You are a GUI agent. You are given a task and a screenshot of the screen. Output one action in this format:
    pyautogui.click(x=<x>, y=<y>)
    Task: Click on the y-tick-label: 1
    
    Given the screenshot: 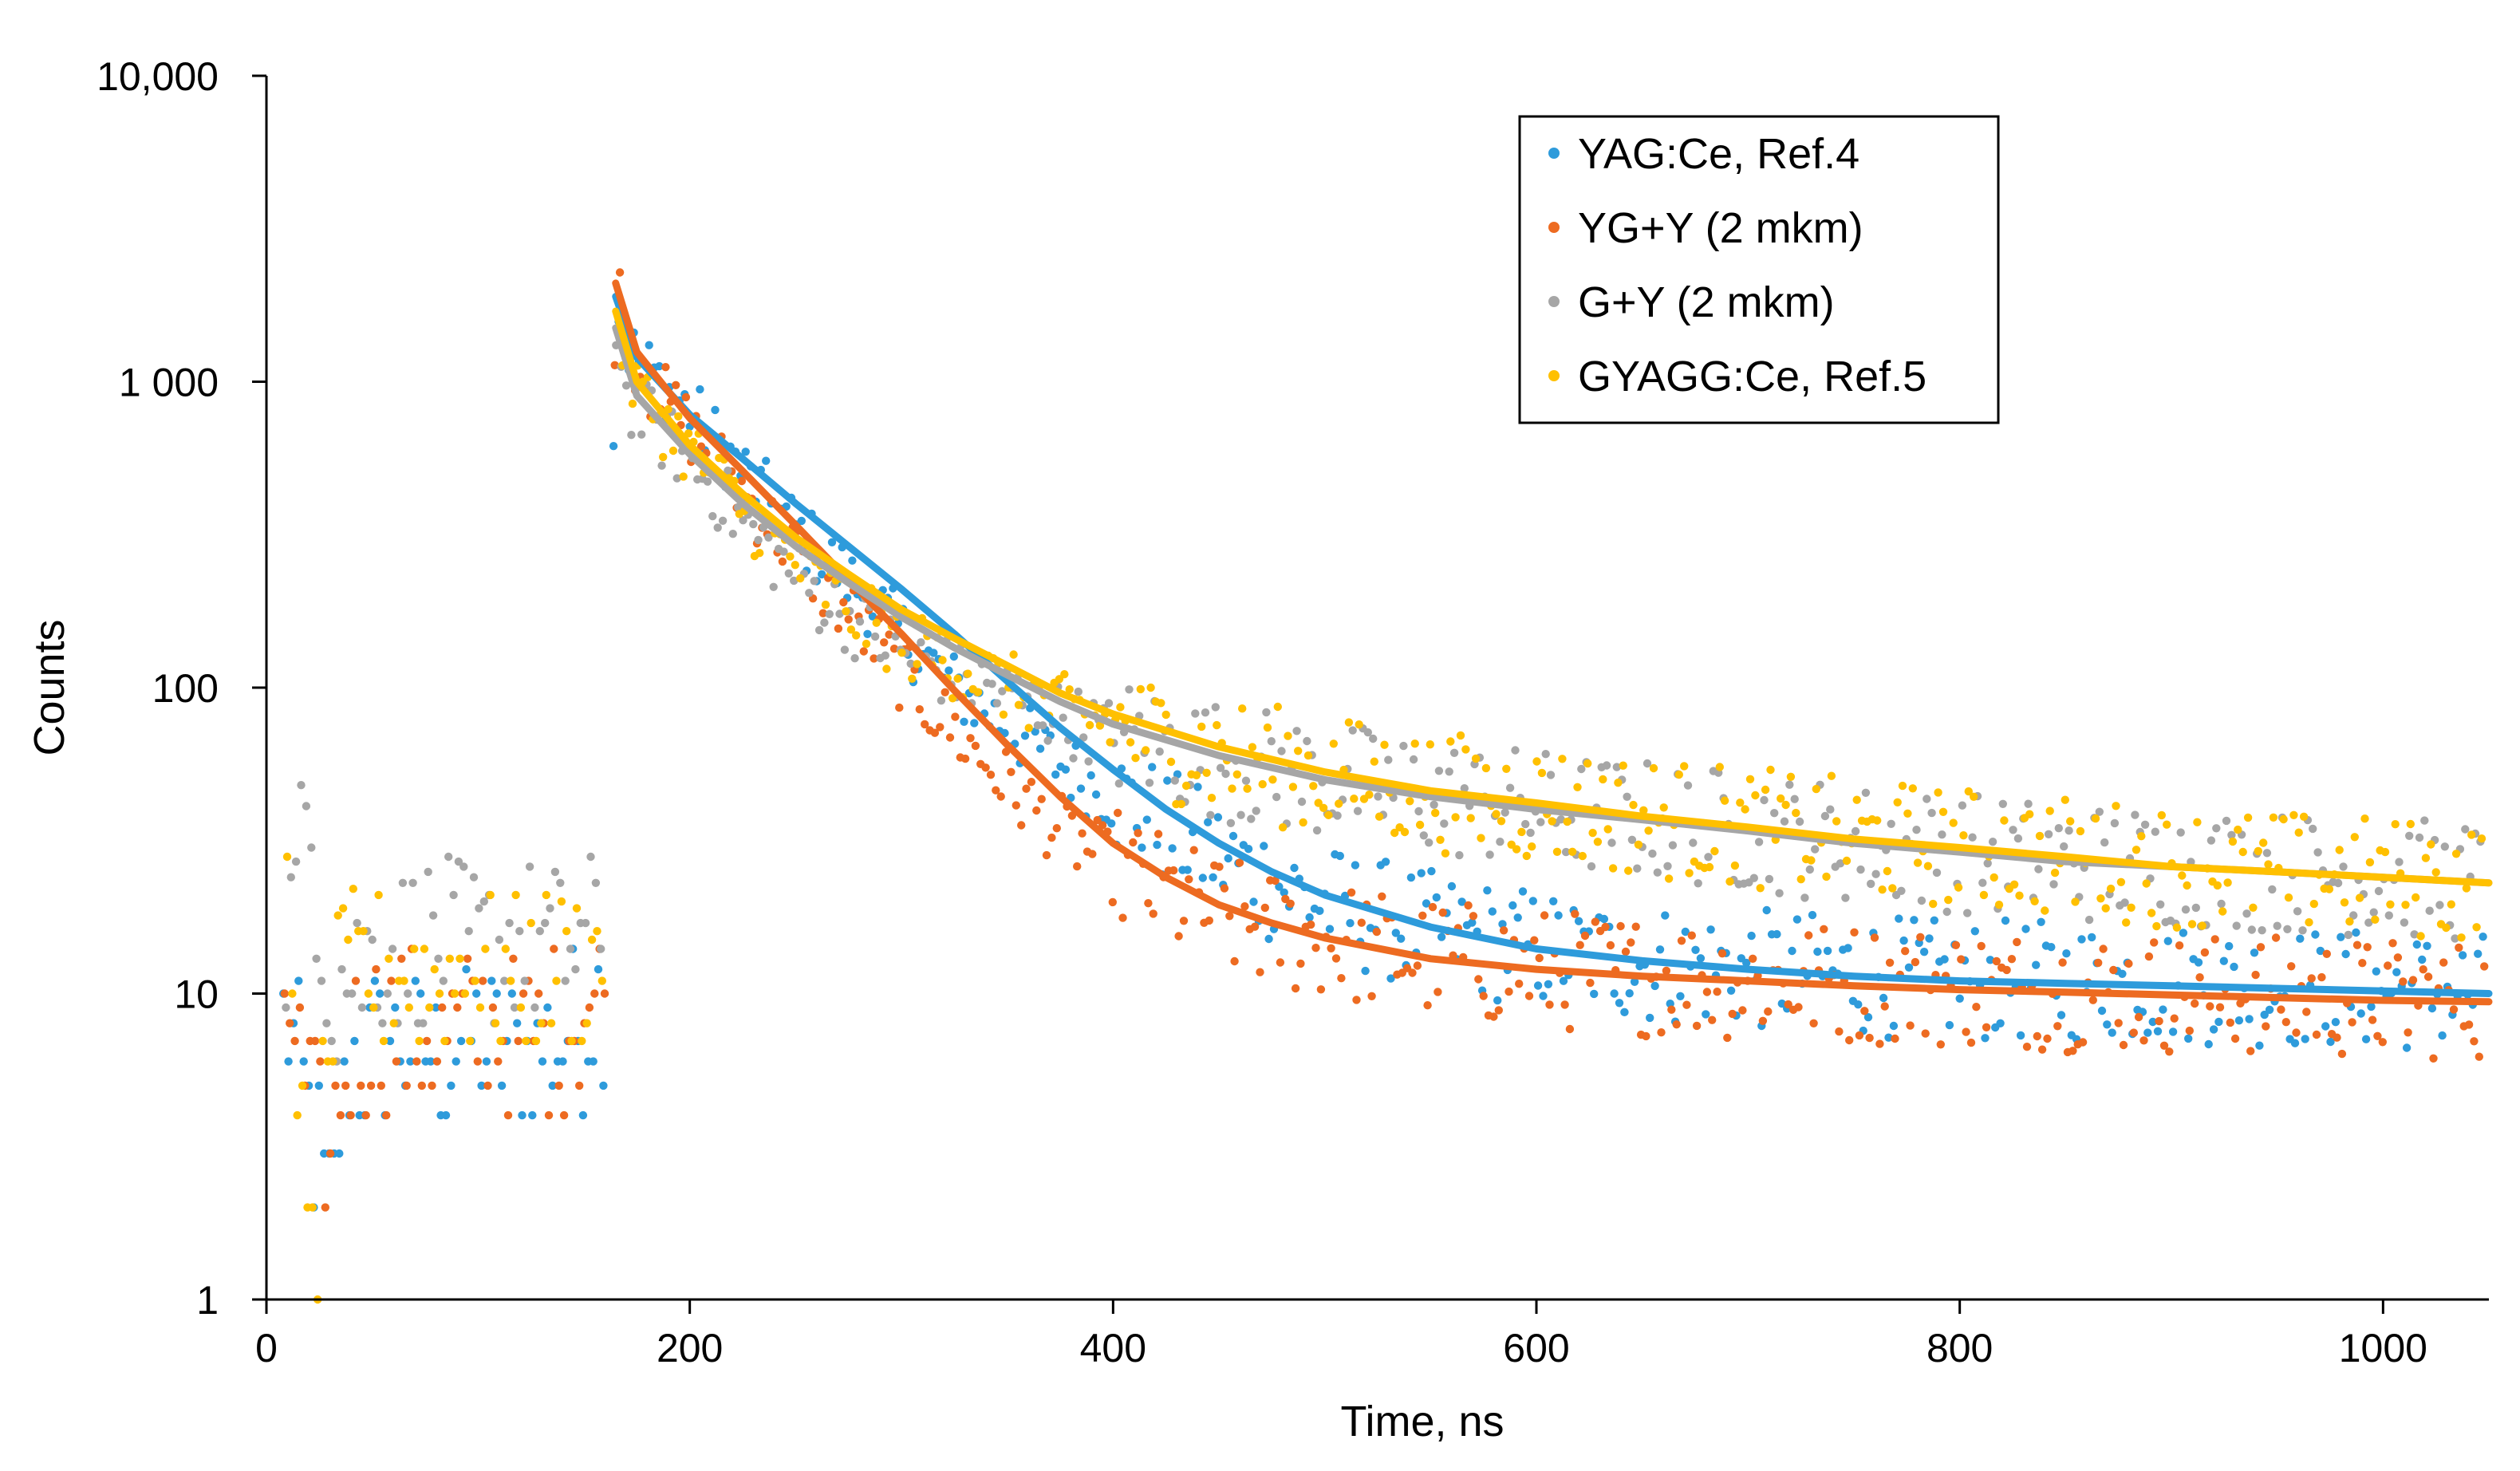 What is the action you would take?
    pyautogui.click(x=208, y=1300)
    